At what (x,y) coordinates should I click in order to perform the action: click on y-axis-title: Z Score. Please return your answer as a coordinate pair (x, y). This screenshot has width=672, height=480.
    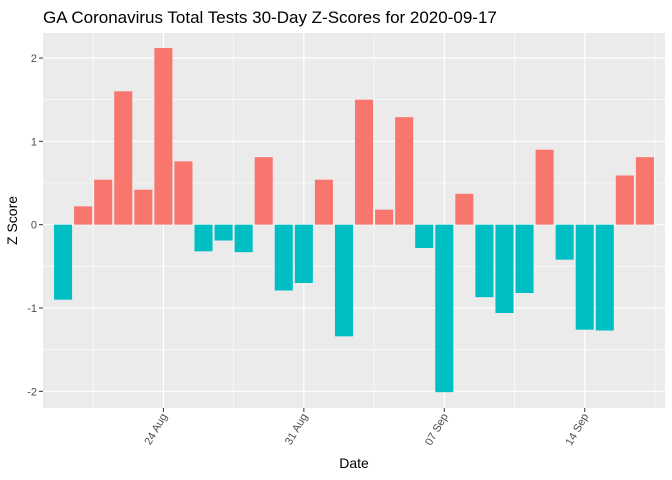
    Looking at the image, I should click on (12, 220).